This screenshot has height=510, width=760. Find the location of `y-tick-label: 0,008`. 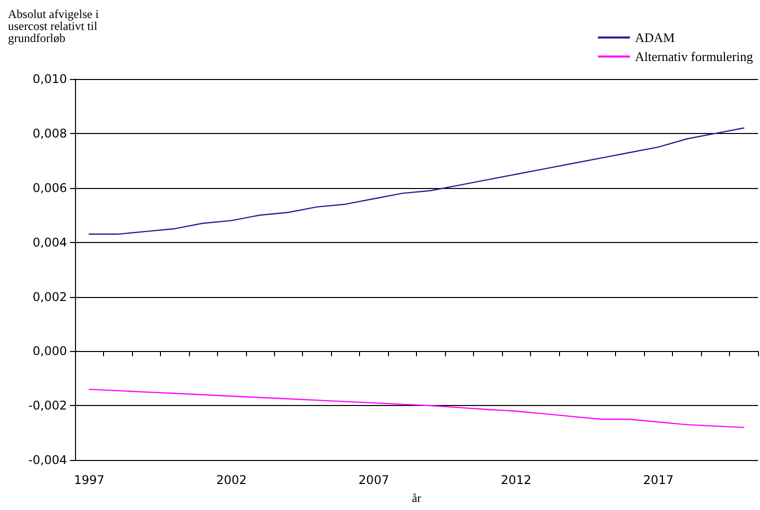

y-tick-label: 0,008 is located at coordinates (49, 133).